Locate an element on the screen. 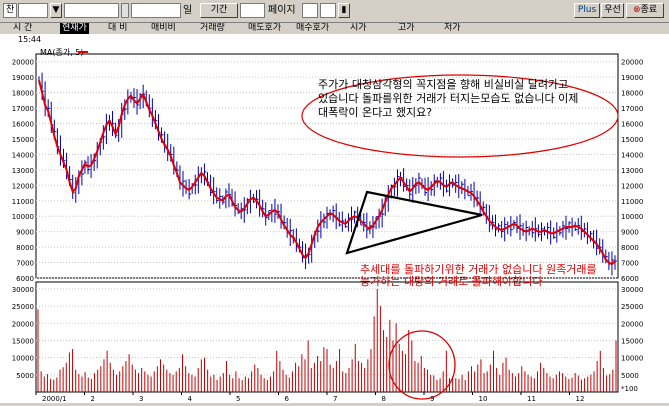 Image resolution: width=669 pixels, height=406 pixels. ma-legend: MA(종가, 5) is located at coordinates (62, 52).